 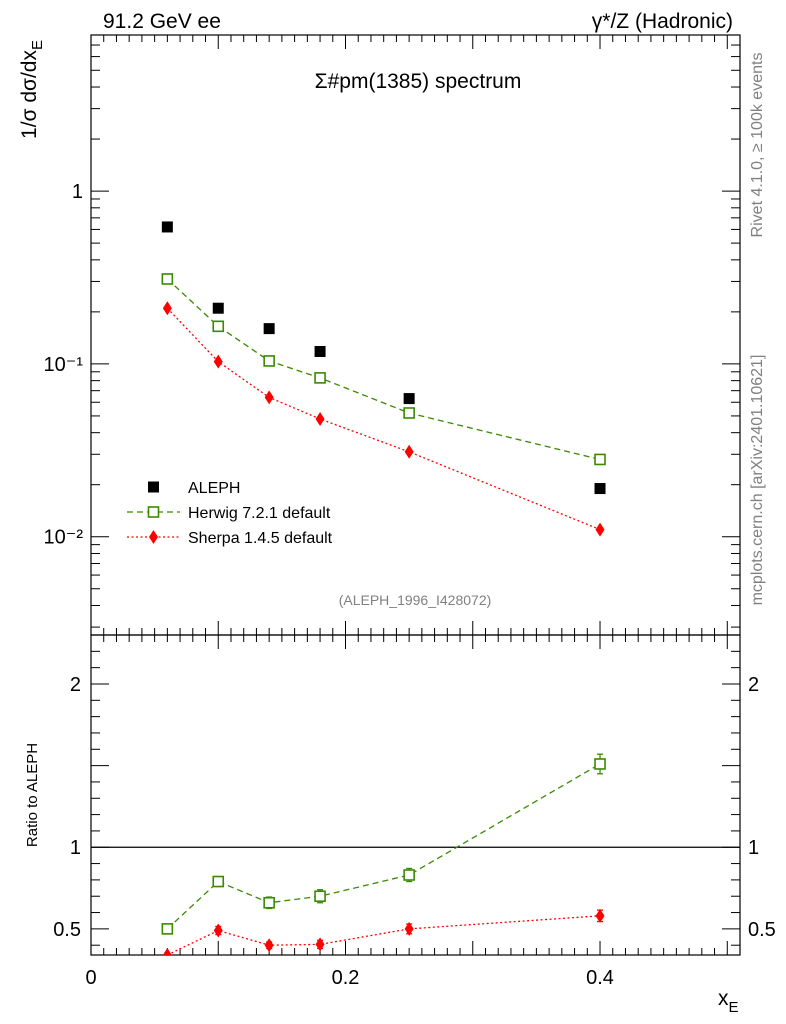 I want to click on legend-marker-sherpa-1-4-5-default, so click(x=153, y=537).